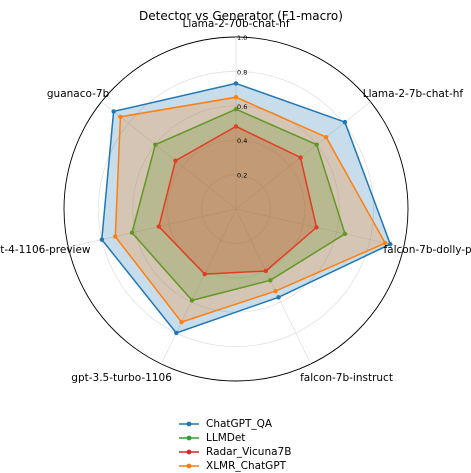 The image size is (471, 473). I want to click on series-line, so click(238, 200).